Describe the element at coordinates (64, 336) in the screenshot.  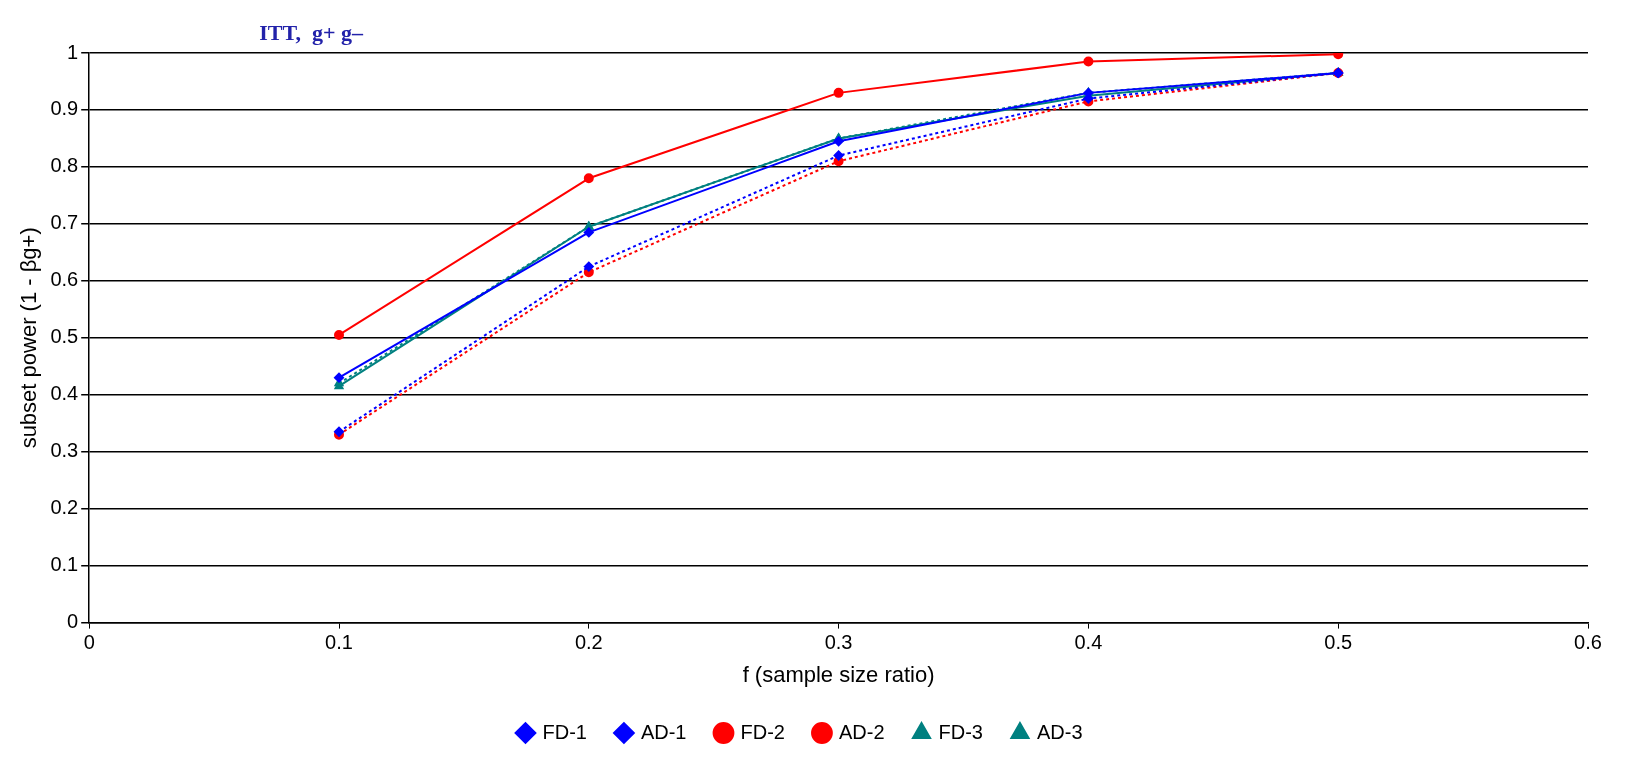
I see `y-tick-label: 0.5` at that location.